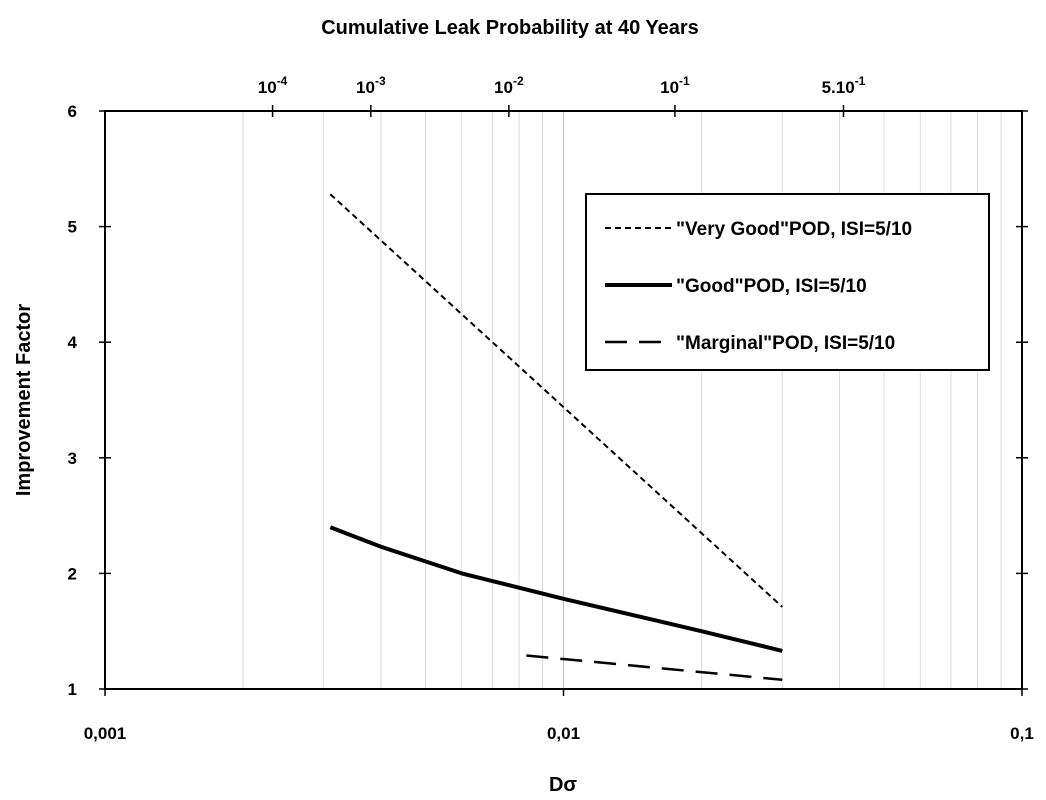  I want to click on y-tick-label: 1, so click(72, 689).